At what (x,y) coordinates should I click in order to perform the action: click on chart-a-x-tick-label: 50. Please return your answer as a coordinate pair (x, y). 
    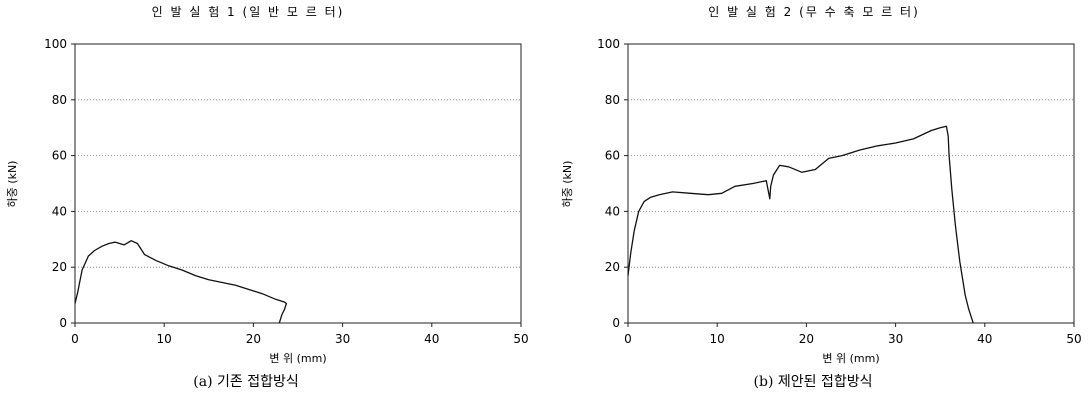
    Looking at the image, I should click on (520, 339).